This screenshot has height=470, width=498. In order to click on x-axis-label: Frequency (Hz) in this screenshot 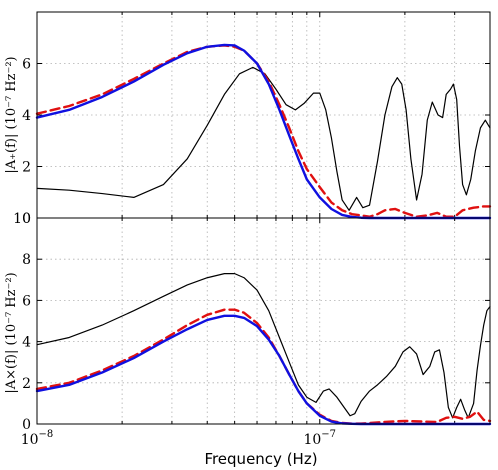, I will do `click(260, 459)`.